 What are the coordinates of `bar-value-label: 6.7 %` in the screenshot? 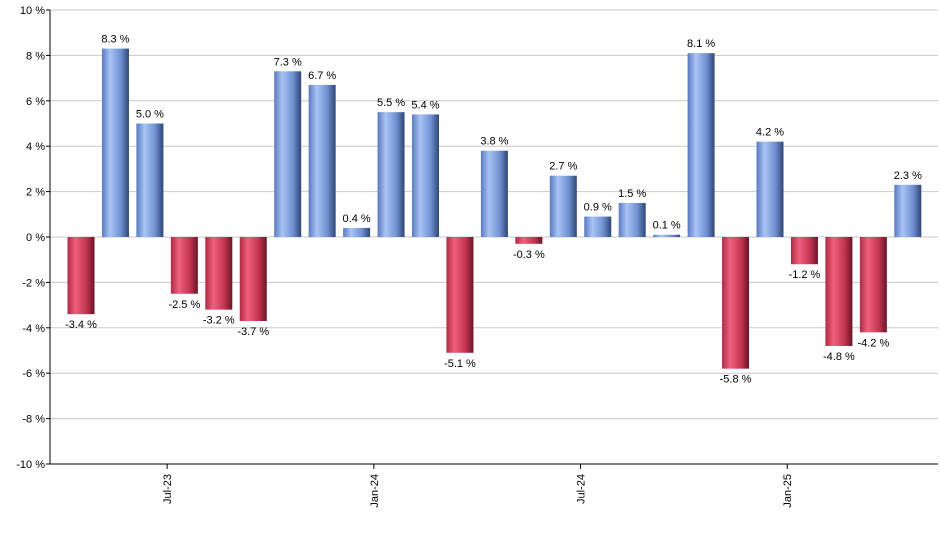 It's located at (322, 76).